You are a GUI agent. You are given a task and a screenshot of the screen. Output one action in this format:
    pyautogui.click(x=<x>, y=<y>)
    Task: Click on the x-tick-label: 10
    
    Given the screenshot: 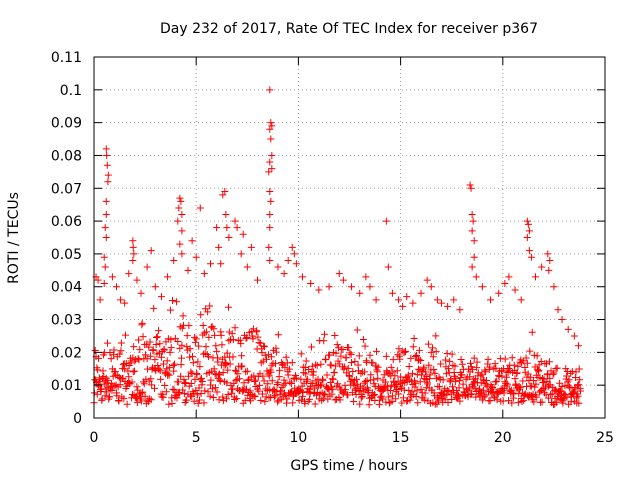 What is the action you would take?
    pyautogui.click(x=298, y=438)
    